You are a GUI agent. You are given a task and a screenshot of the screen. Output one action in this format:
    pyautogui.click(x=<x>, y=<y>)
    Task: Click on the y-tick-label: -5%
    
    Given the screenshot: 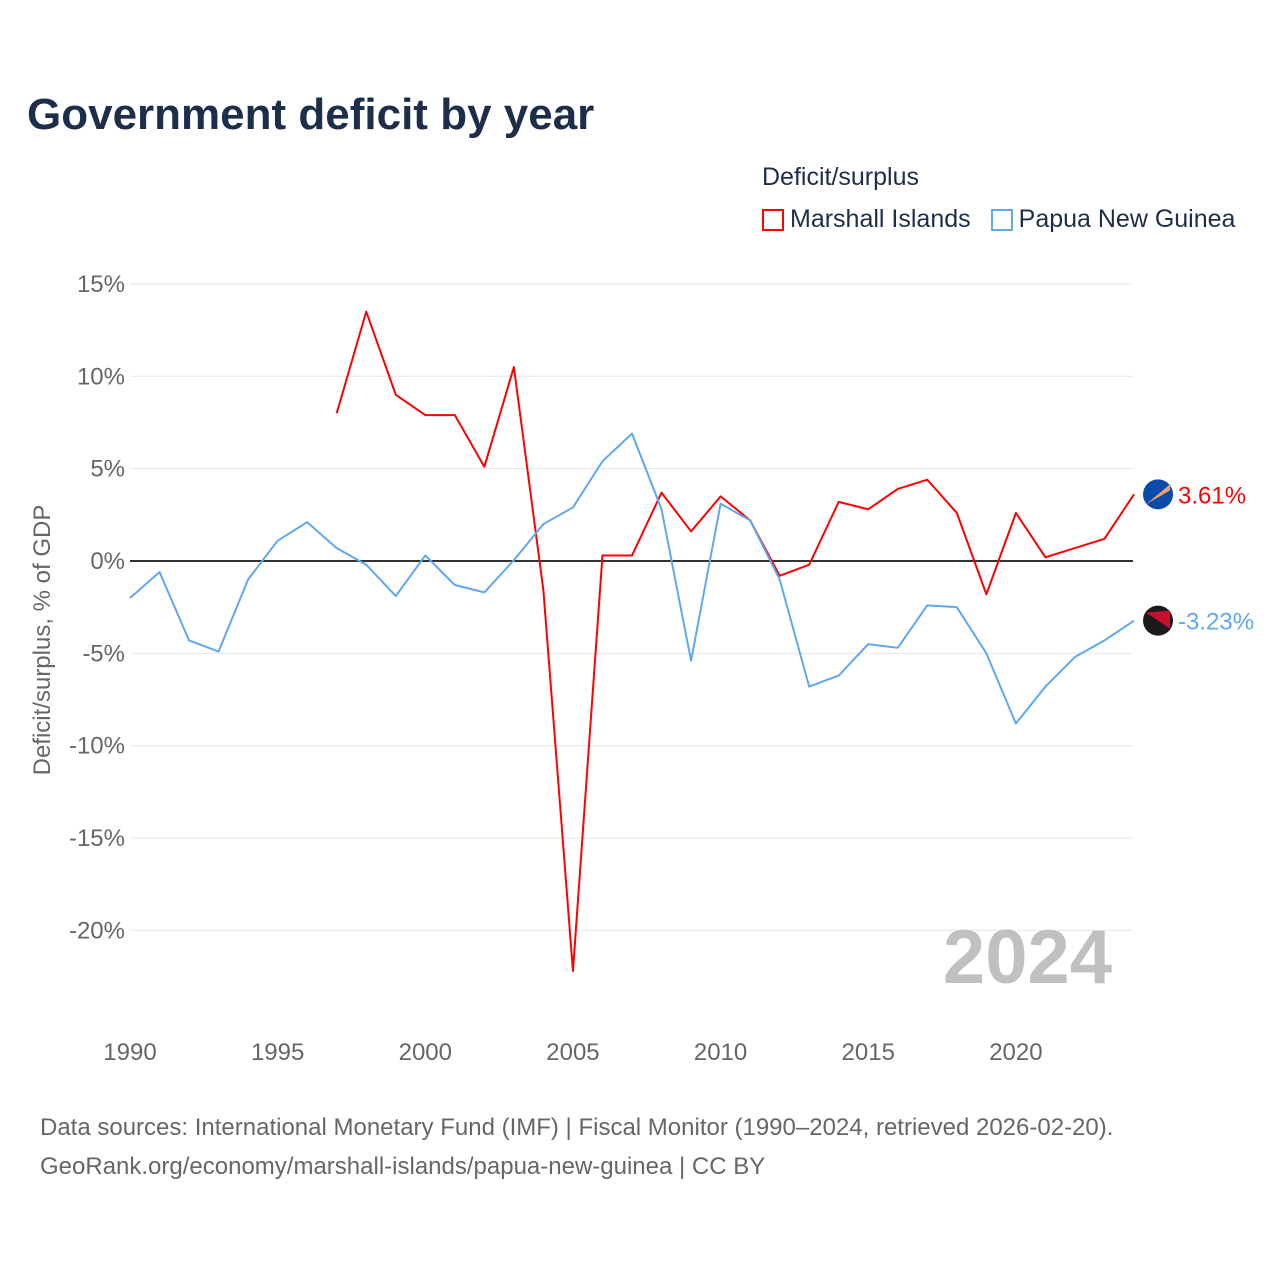 What is the action you would take?
    pyautogui.click(x=103, y=653)
    